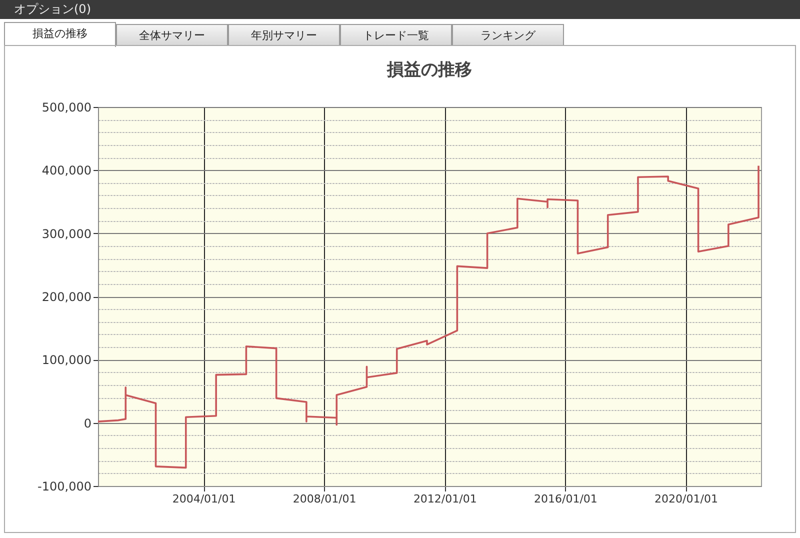 The width and height of the screenshot is (800, 538). I want to click on y-tick-label: 0, so click(88, 423).